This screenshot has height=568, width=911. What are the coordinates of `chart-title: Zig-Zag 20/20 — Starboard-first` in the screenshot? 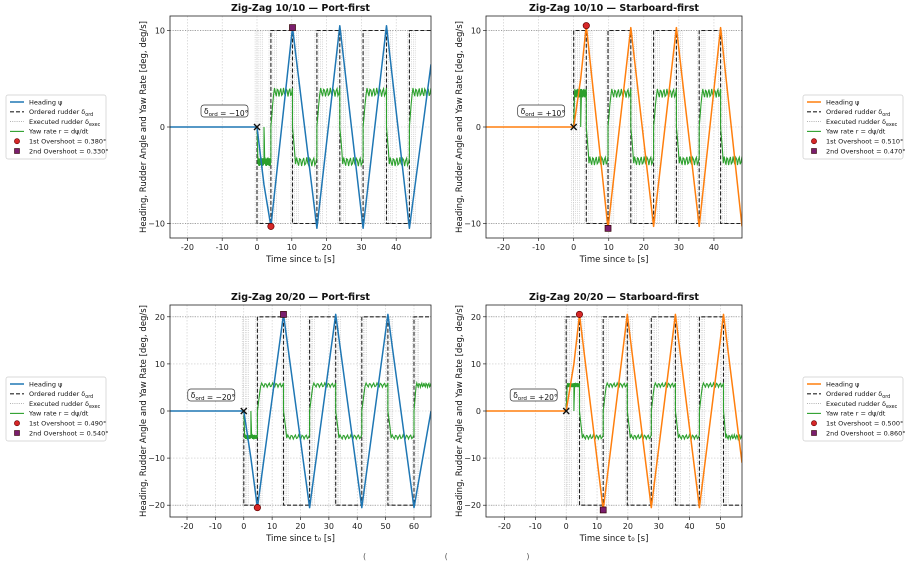 It's located at (614, 297).